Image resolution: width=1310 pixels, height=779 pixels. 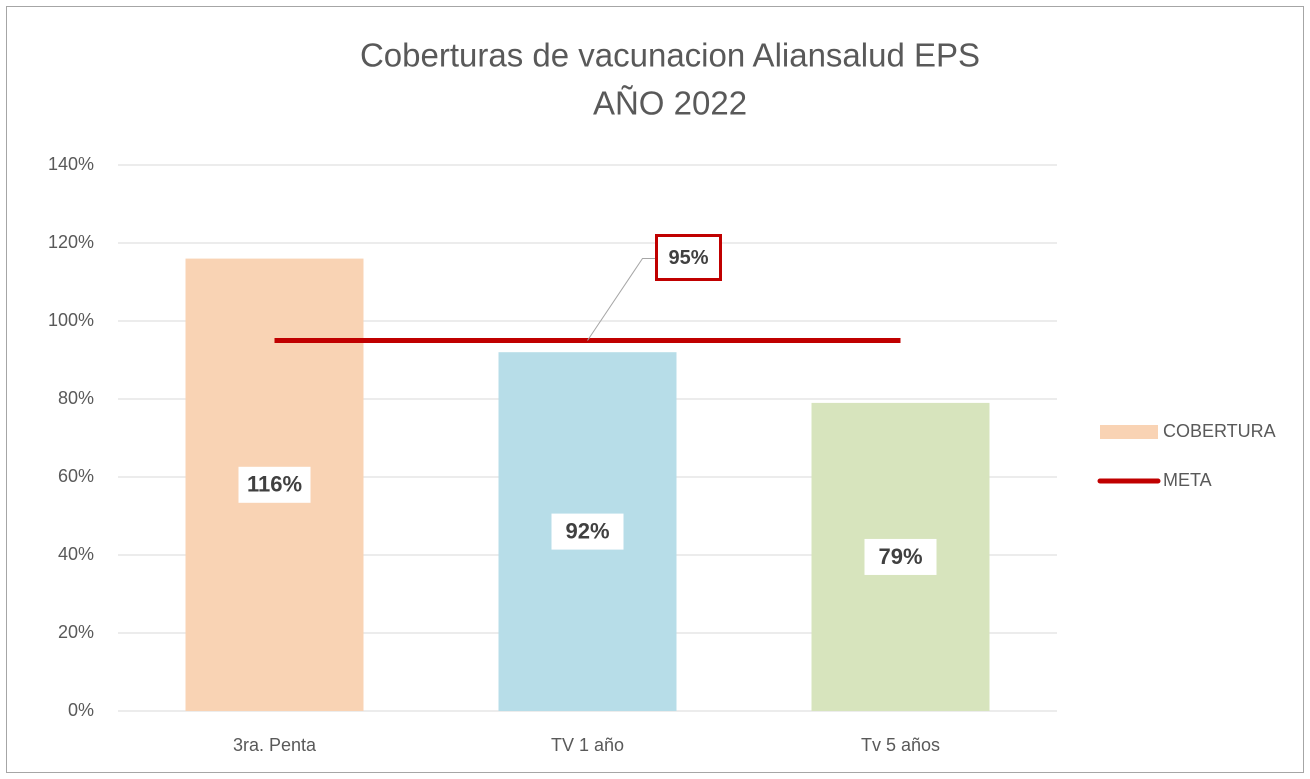 I want to click on data-label: 79%, so click(x=900, y=556).